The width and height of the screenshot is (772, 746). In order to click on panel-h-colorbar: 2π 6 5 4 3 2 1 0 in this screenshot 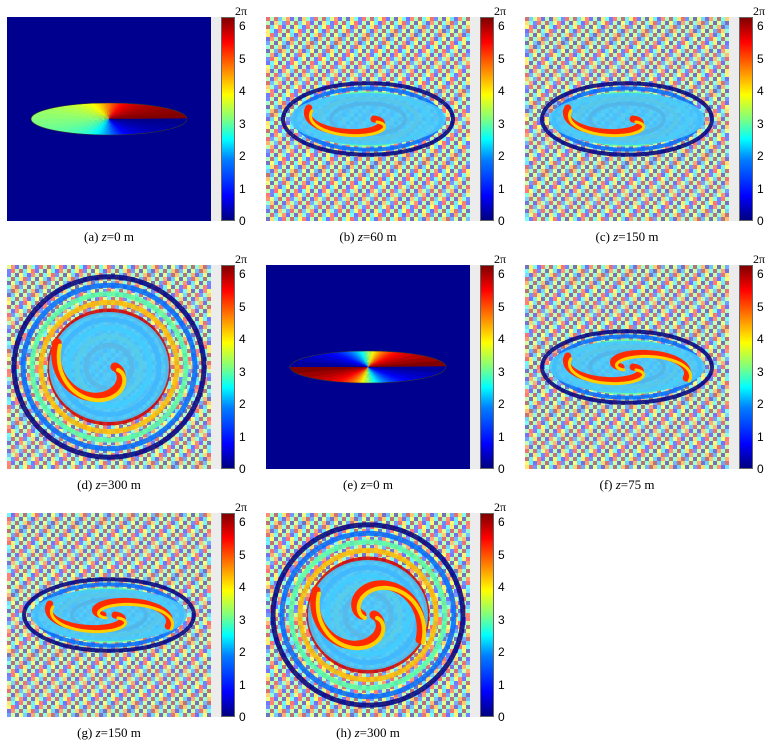, I will do `click(493, 612)`.